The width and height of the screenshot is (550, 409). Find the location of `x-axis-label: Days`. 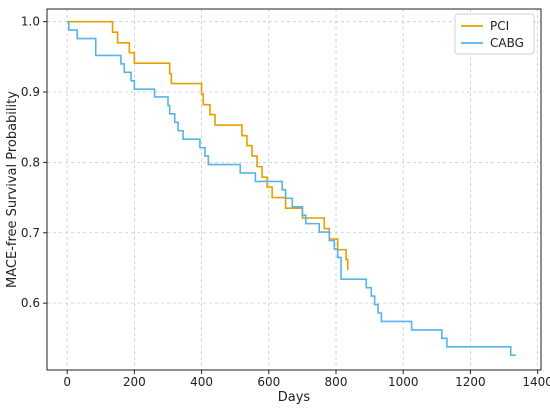

x-axis-label: Days is located at coordinates (294, 397).